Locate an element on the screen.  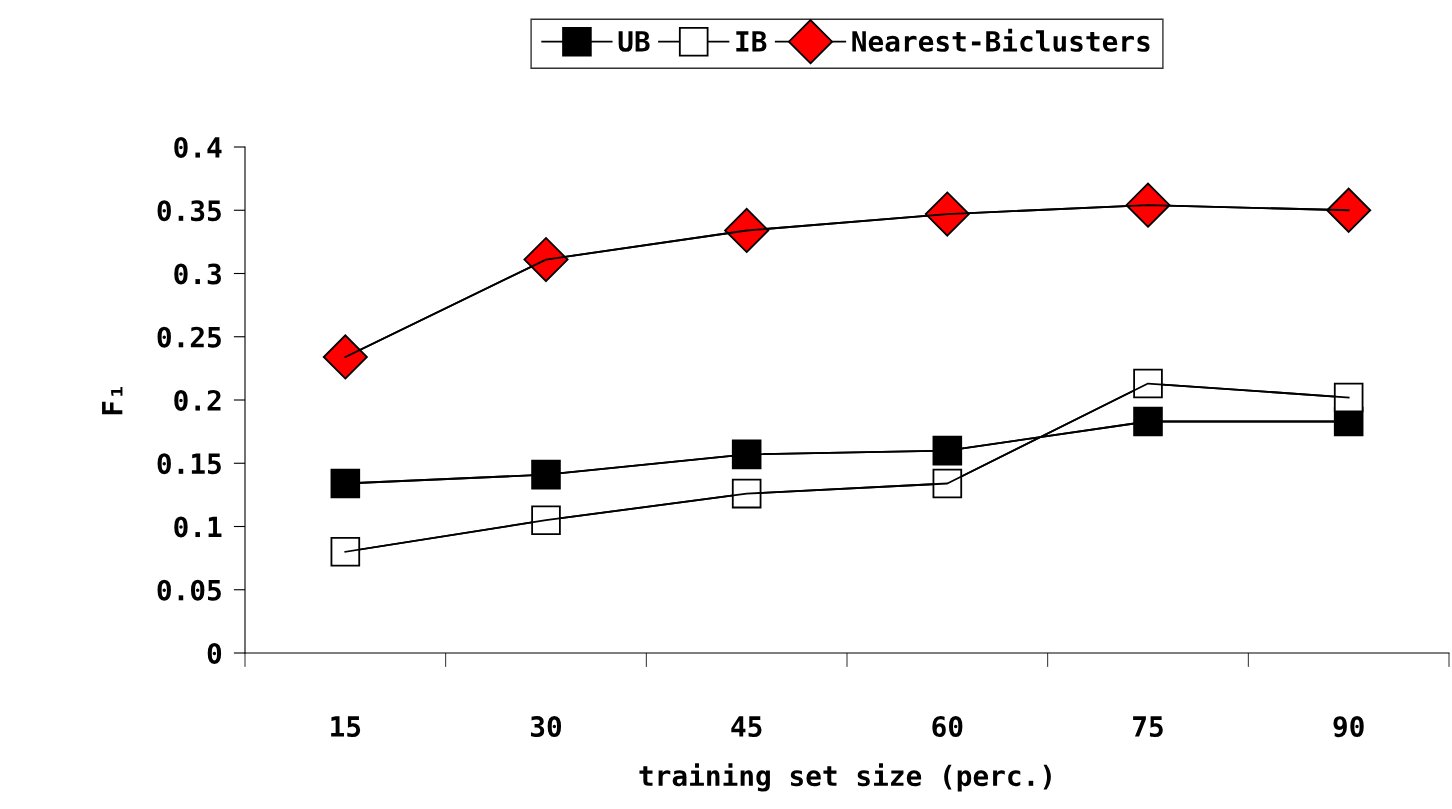
y-tick-label: 0.3 is located at coordinates (197, 274).